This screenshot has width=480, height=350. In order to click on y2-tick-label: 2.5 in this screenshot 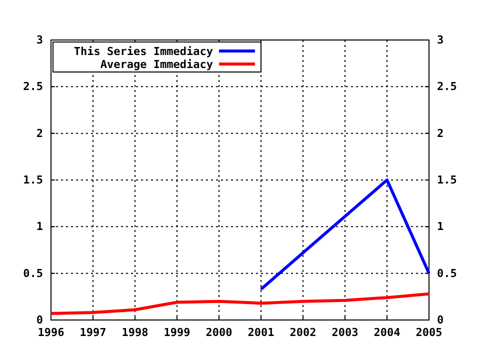, I will do `click(447, 87)`.